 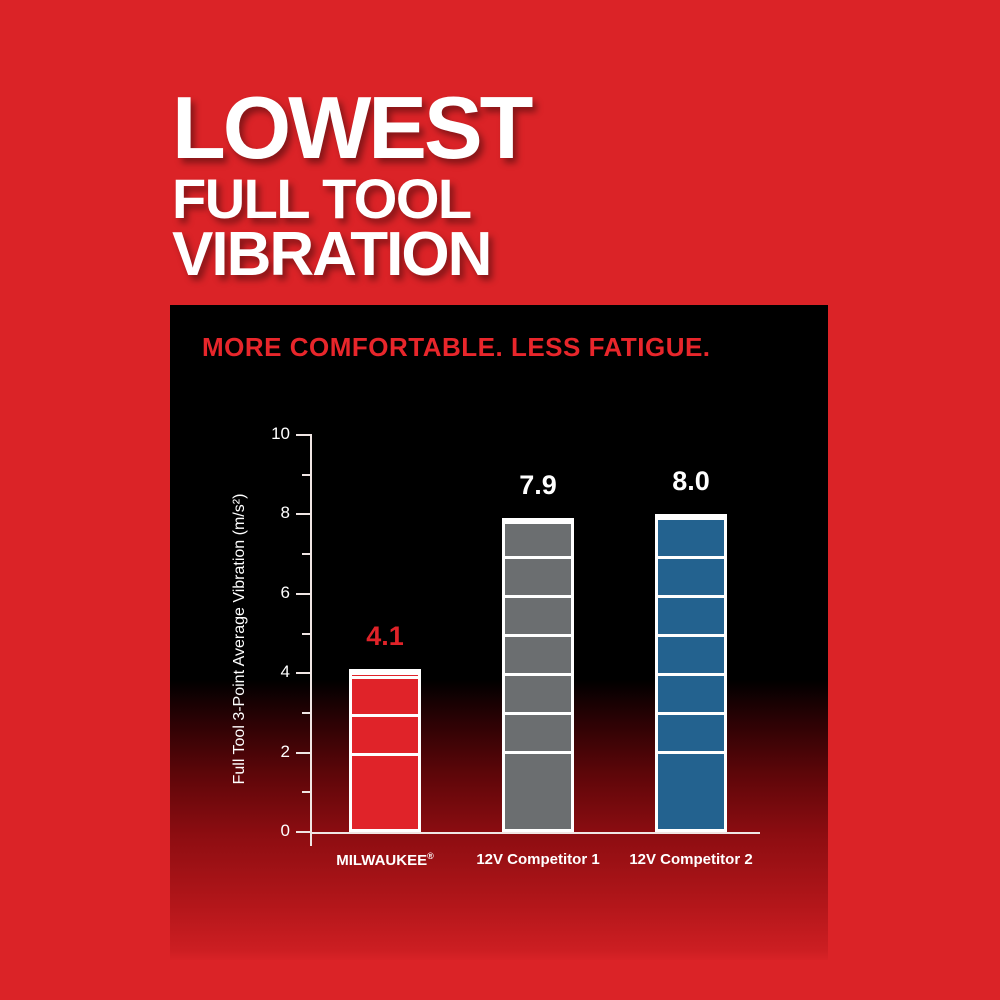 What do you see at coordinates (285, 751) in the screenshot?
I see `y-tick-label: 2` at bounding box center [285, 751].